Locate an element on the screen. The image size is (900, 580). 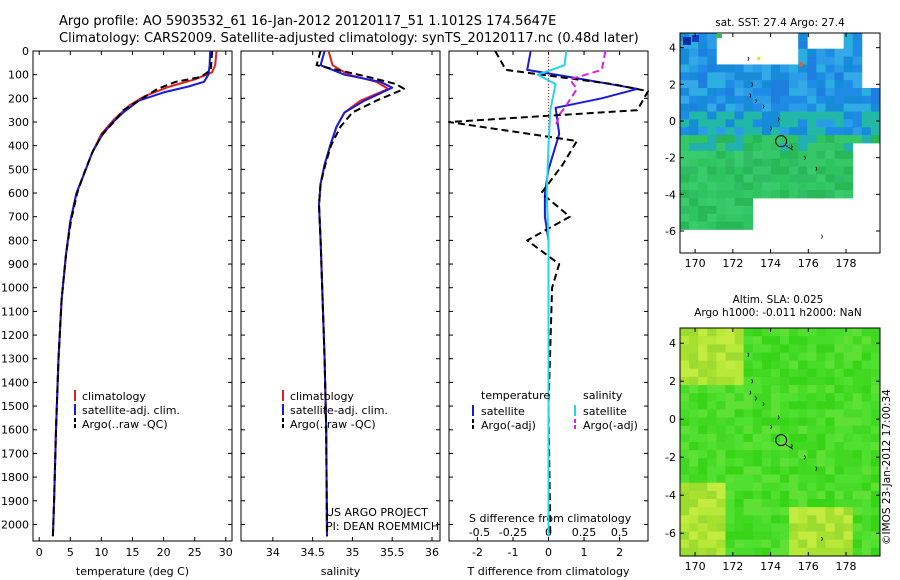
salinity-legend-label: climatology is located at coordinates (322, 396).